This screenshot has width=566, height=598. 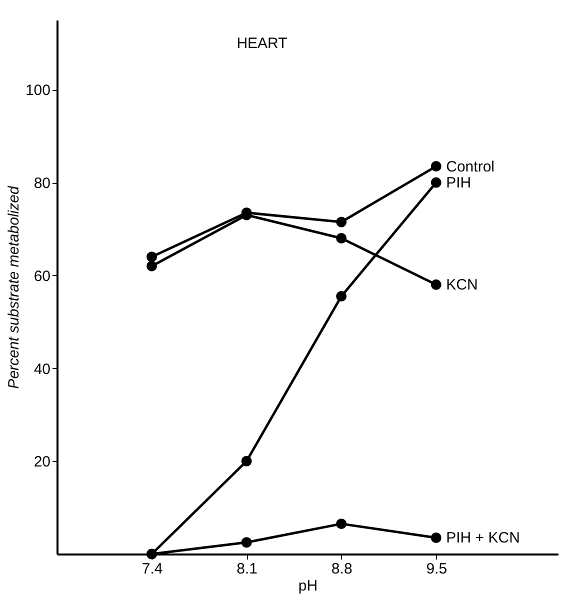 What do you see at coordinates (262, 43) in the screenshot?
I see `text: HEART` at bounding box center [262, 43].